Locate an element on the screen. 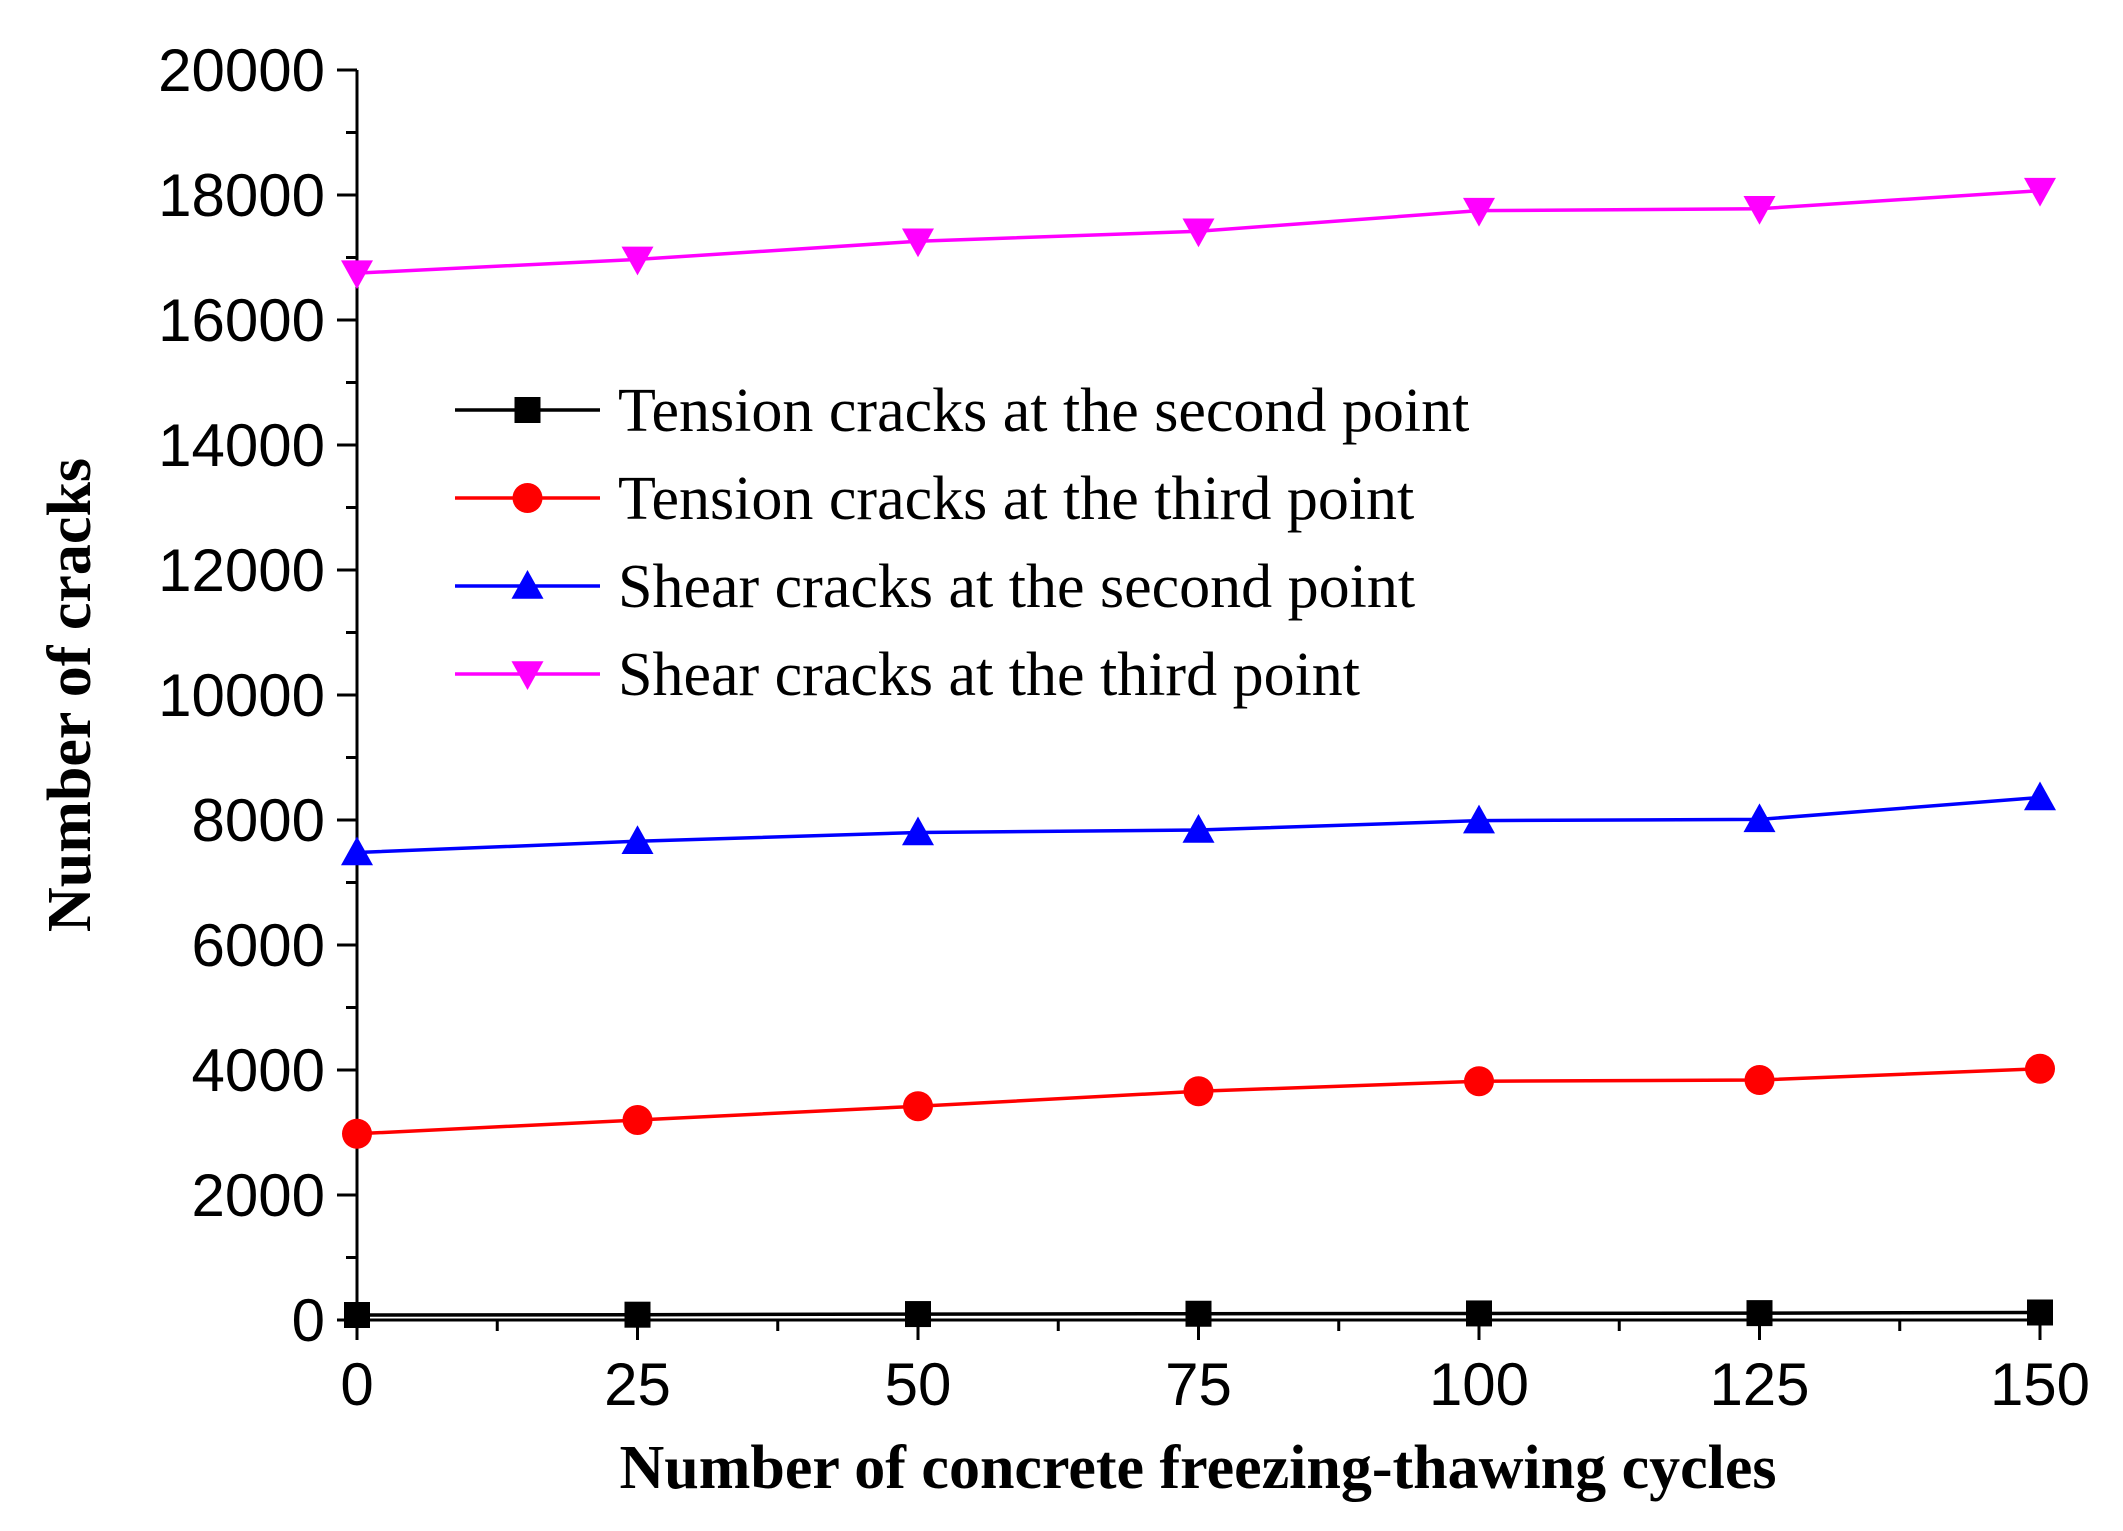  x-tick-label: 25 is located at coordinates (637, 1384).